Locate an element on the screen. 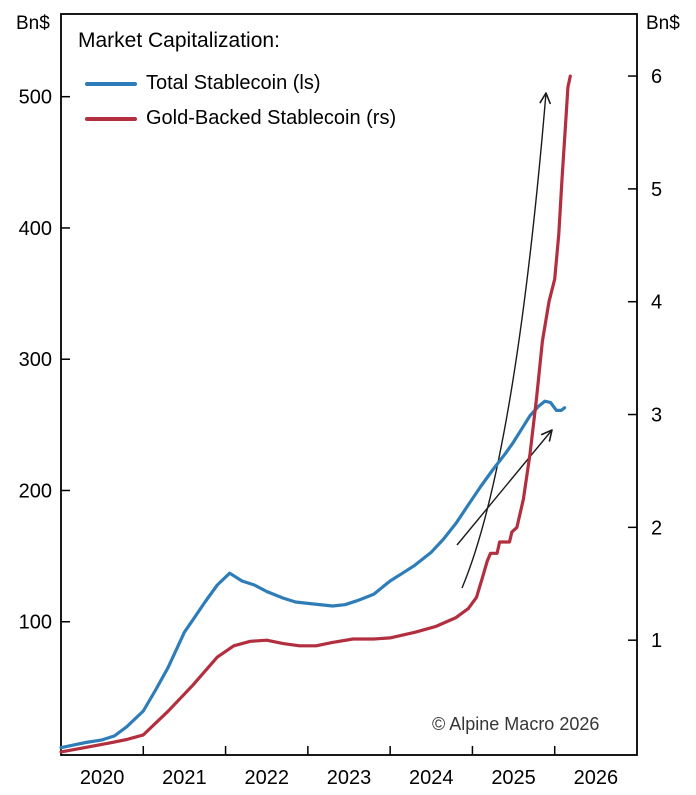  right-axis-tick-label: 6 is located at coordinates (656, 77).